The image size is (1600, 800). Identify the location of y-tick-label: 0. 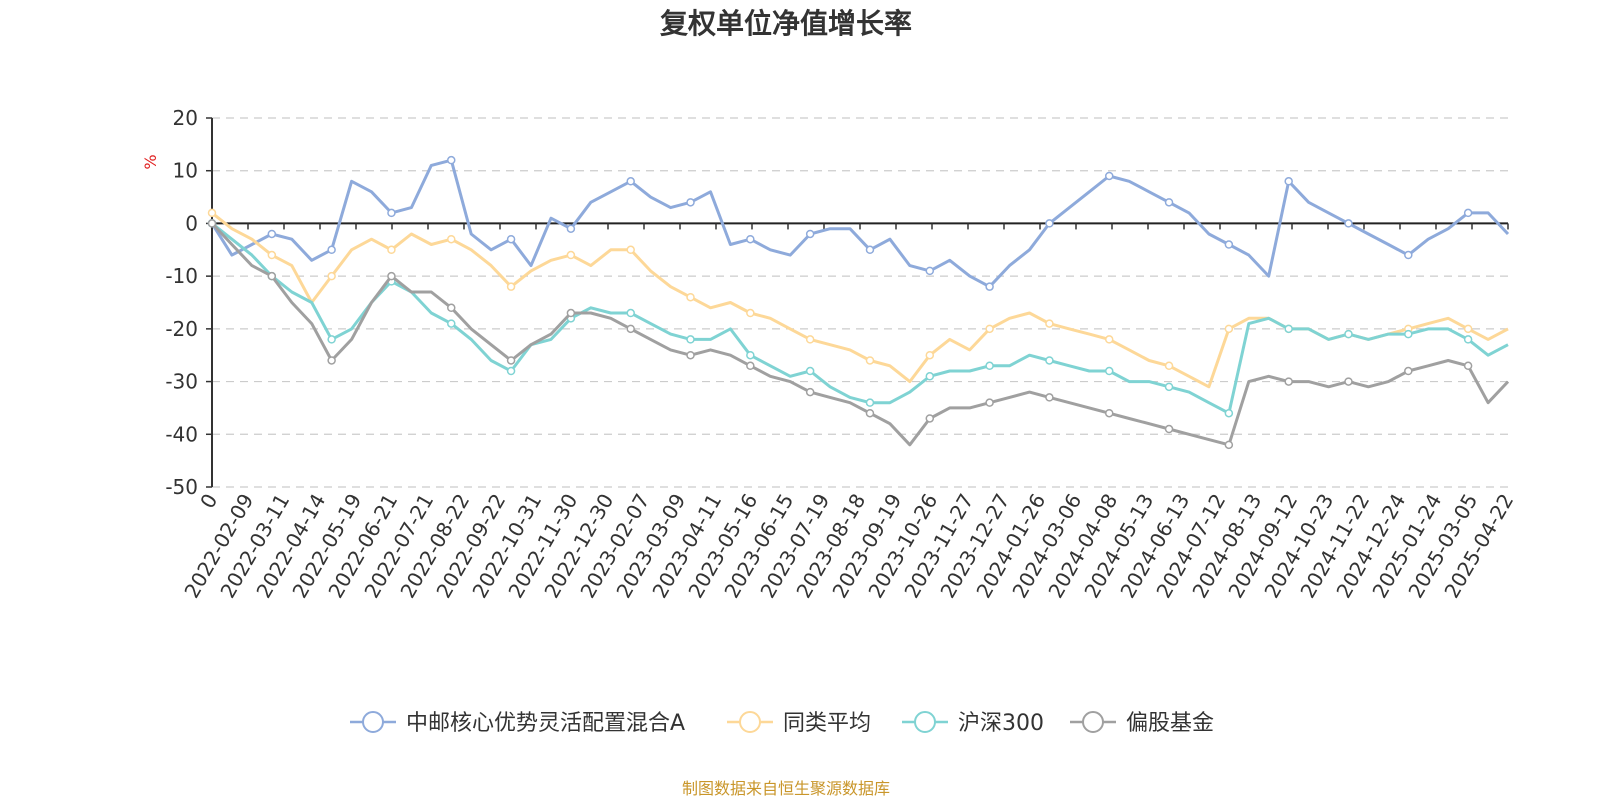
(191, 223).